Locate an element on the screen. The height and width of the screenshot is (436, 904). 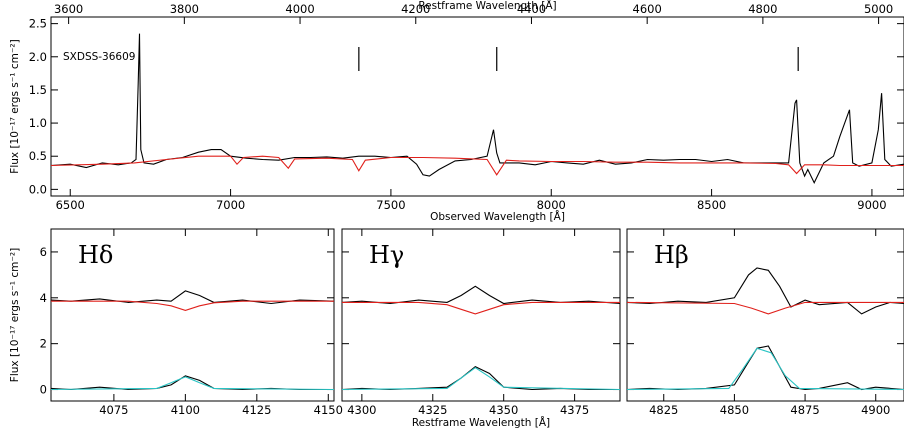
x-tick-label: 4850 is located at coordinates (734, 410).